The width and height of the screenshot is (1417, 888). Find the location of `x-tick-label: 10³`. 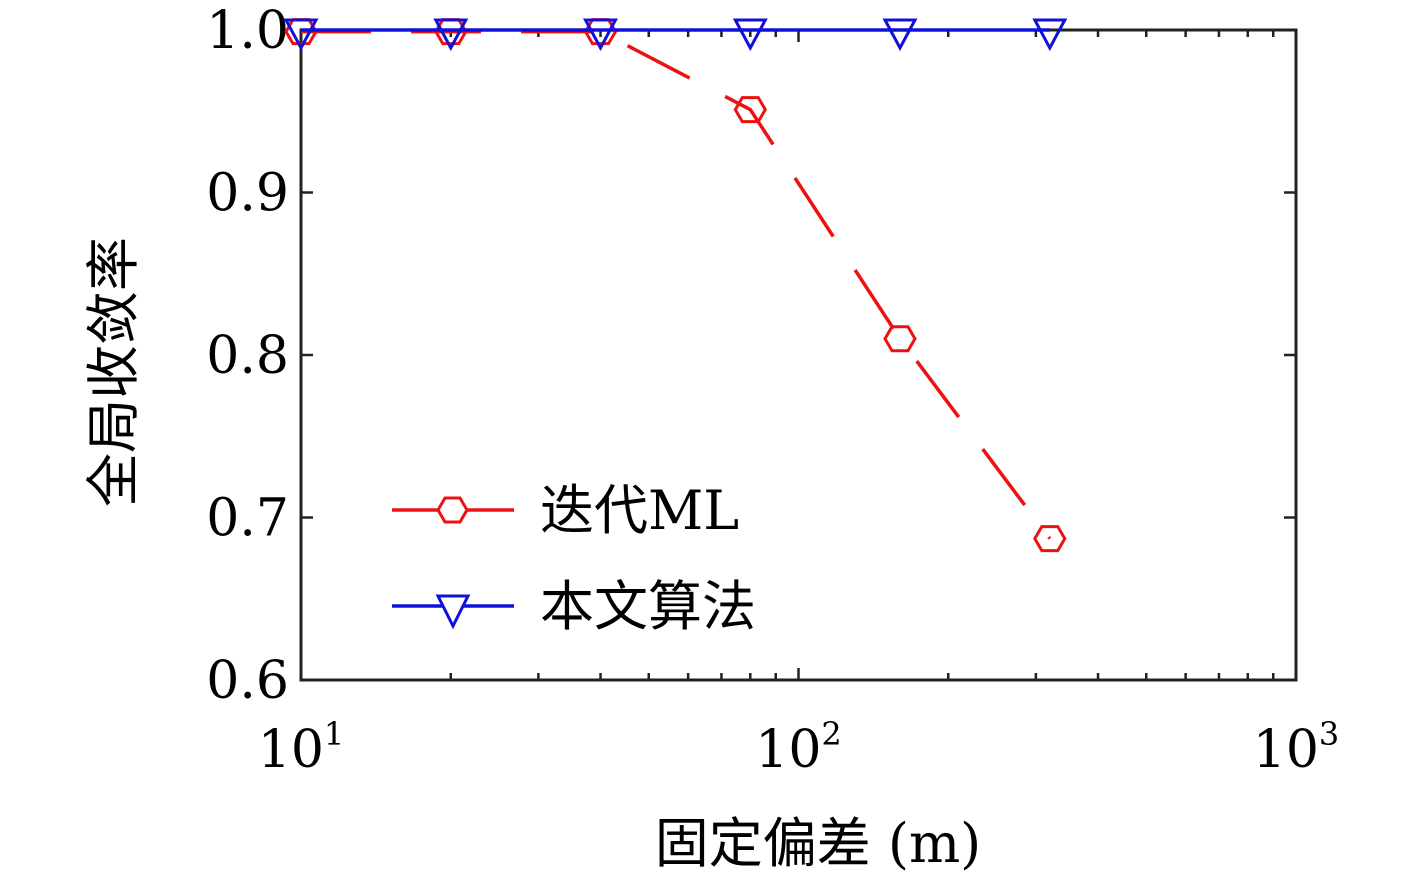

x-tick-label: 10³ is located at coordinates (1296, 747).